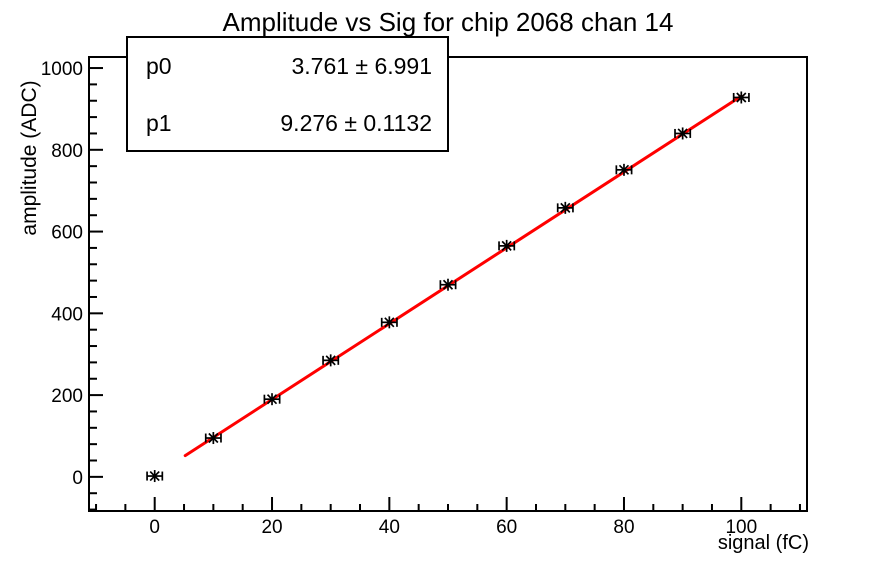 Image resolution: width=896 pixels, height=572 pixels. Describe the element at coordinates (77, 478) in the screenshot. I see `y-tick-label: 0` at that location.